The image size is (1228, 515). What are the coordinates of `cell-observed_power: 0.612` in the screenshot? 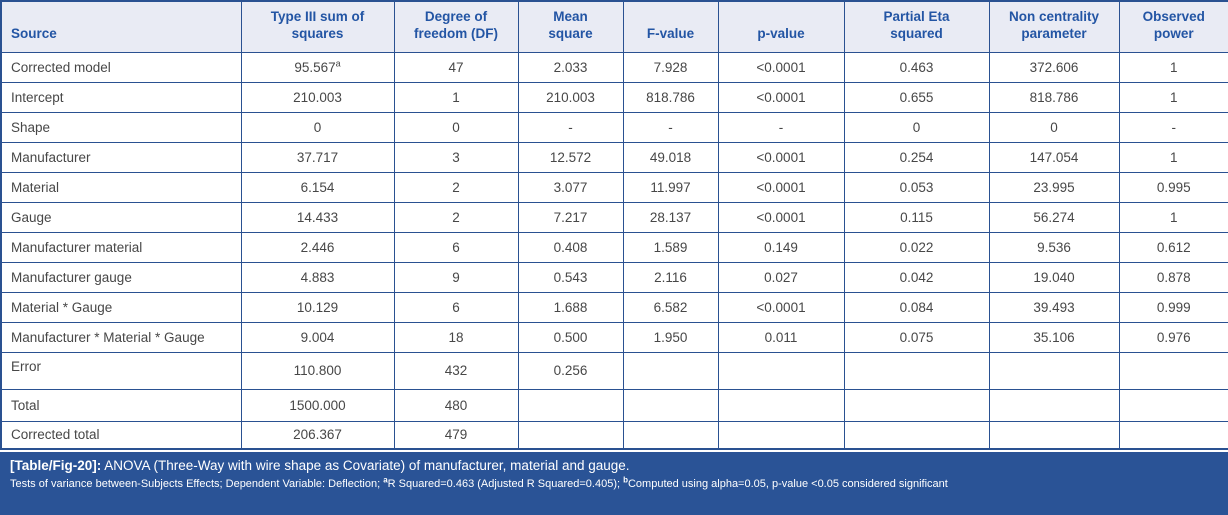 It's located at (1173, 247).